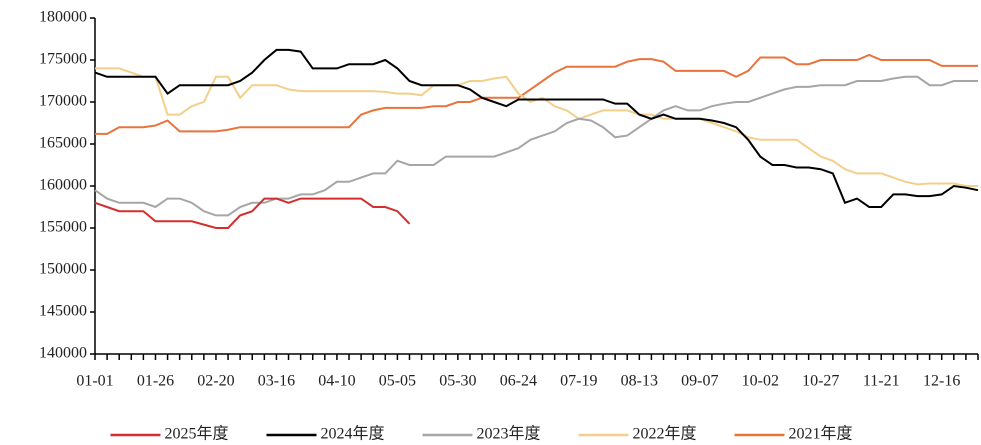 The height and width of the screenshot is (445, 981). Describe the element at coordinates (252, 213) in the screenshot. I see `series-line` at that location.